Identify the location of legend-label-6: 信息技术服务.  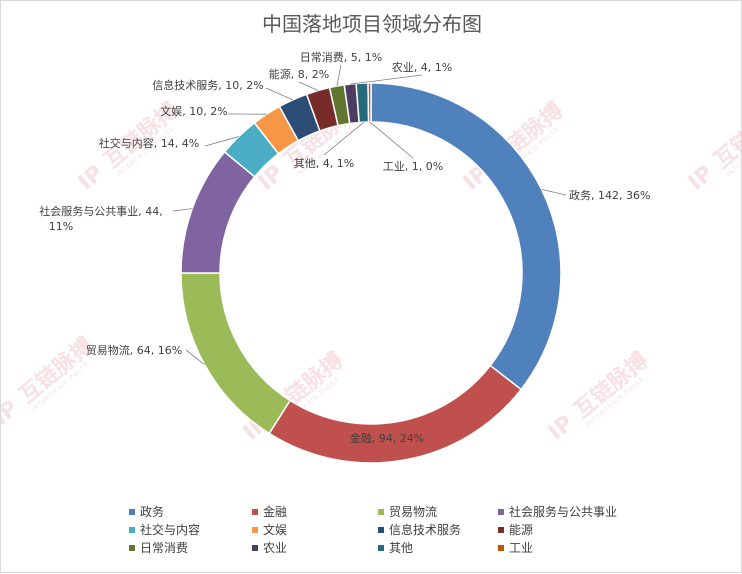
(425, 529).